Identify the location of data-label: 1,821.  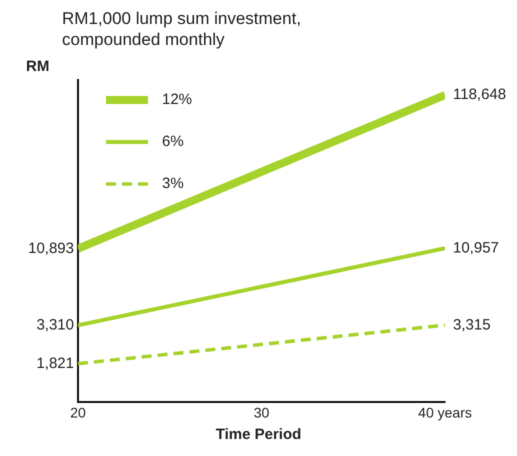
(55, 363).